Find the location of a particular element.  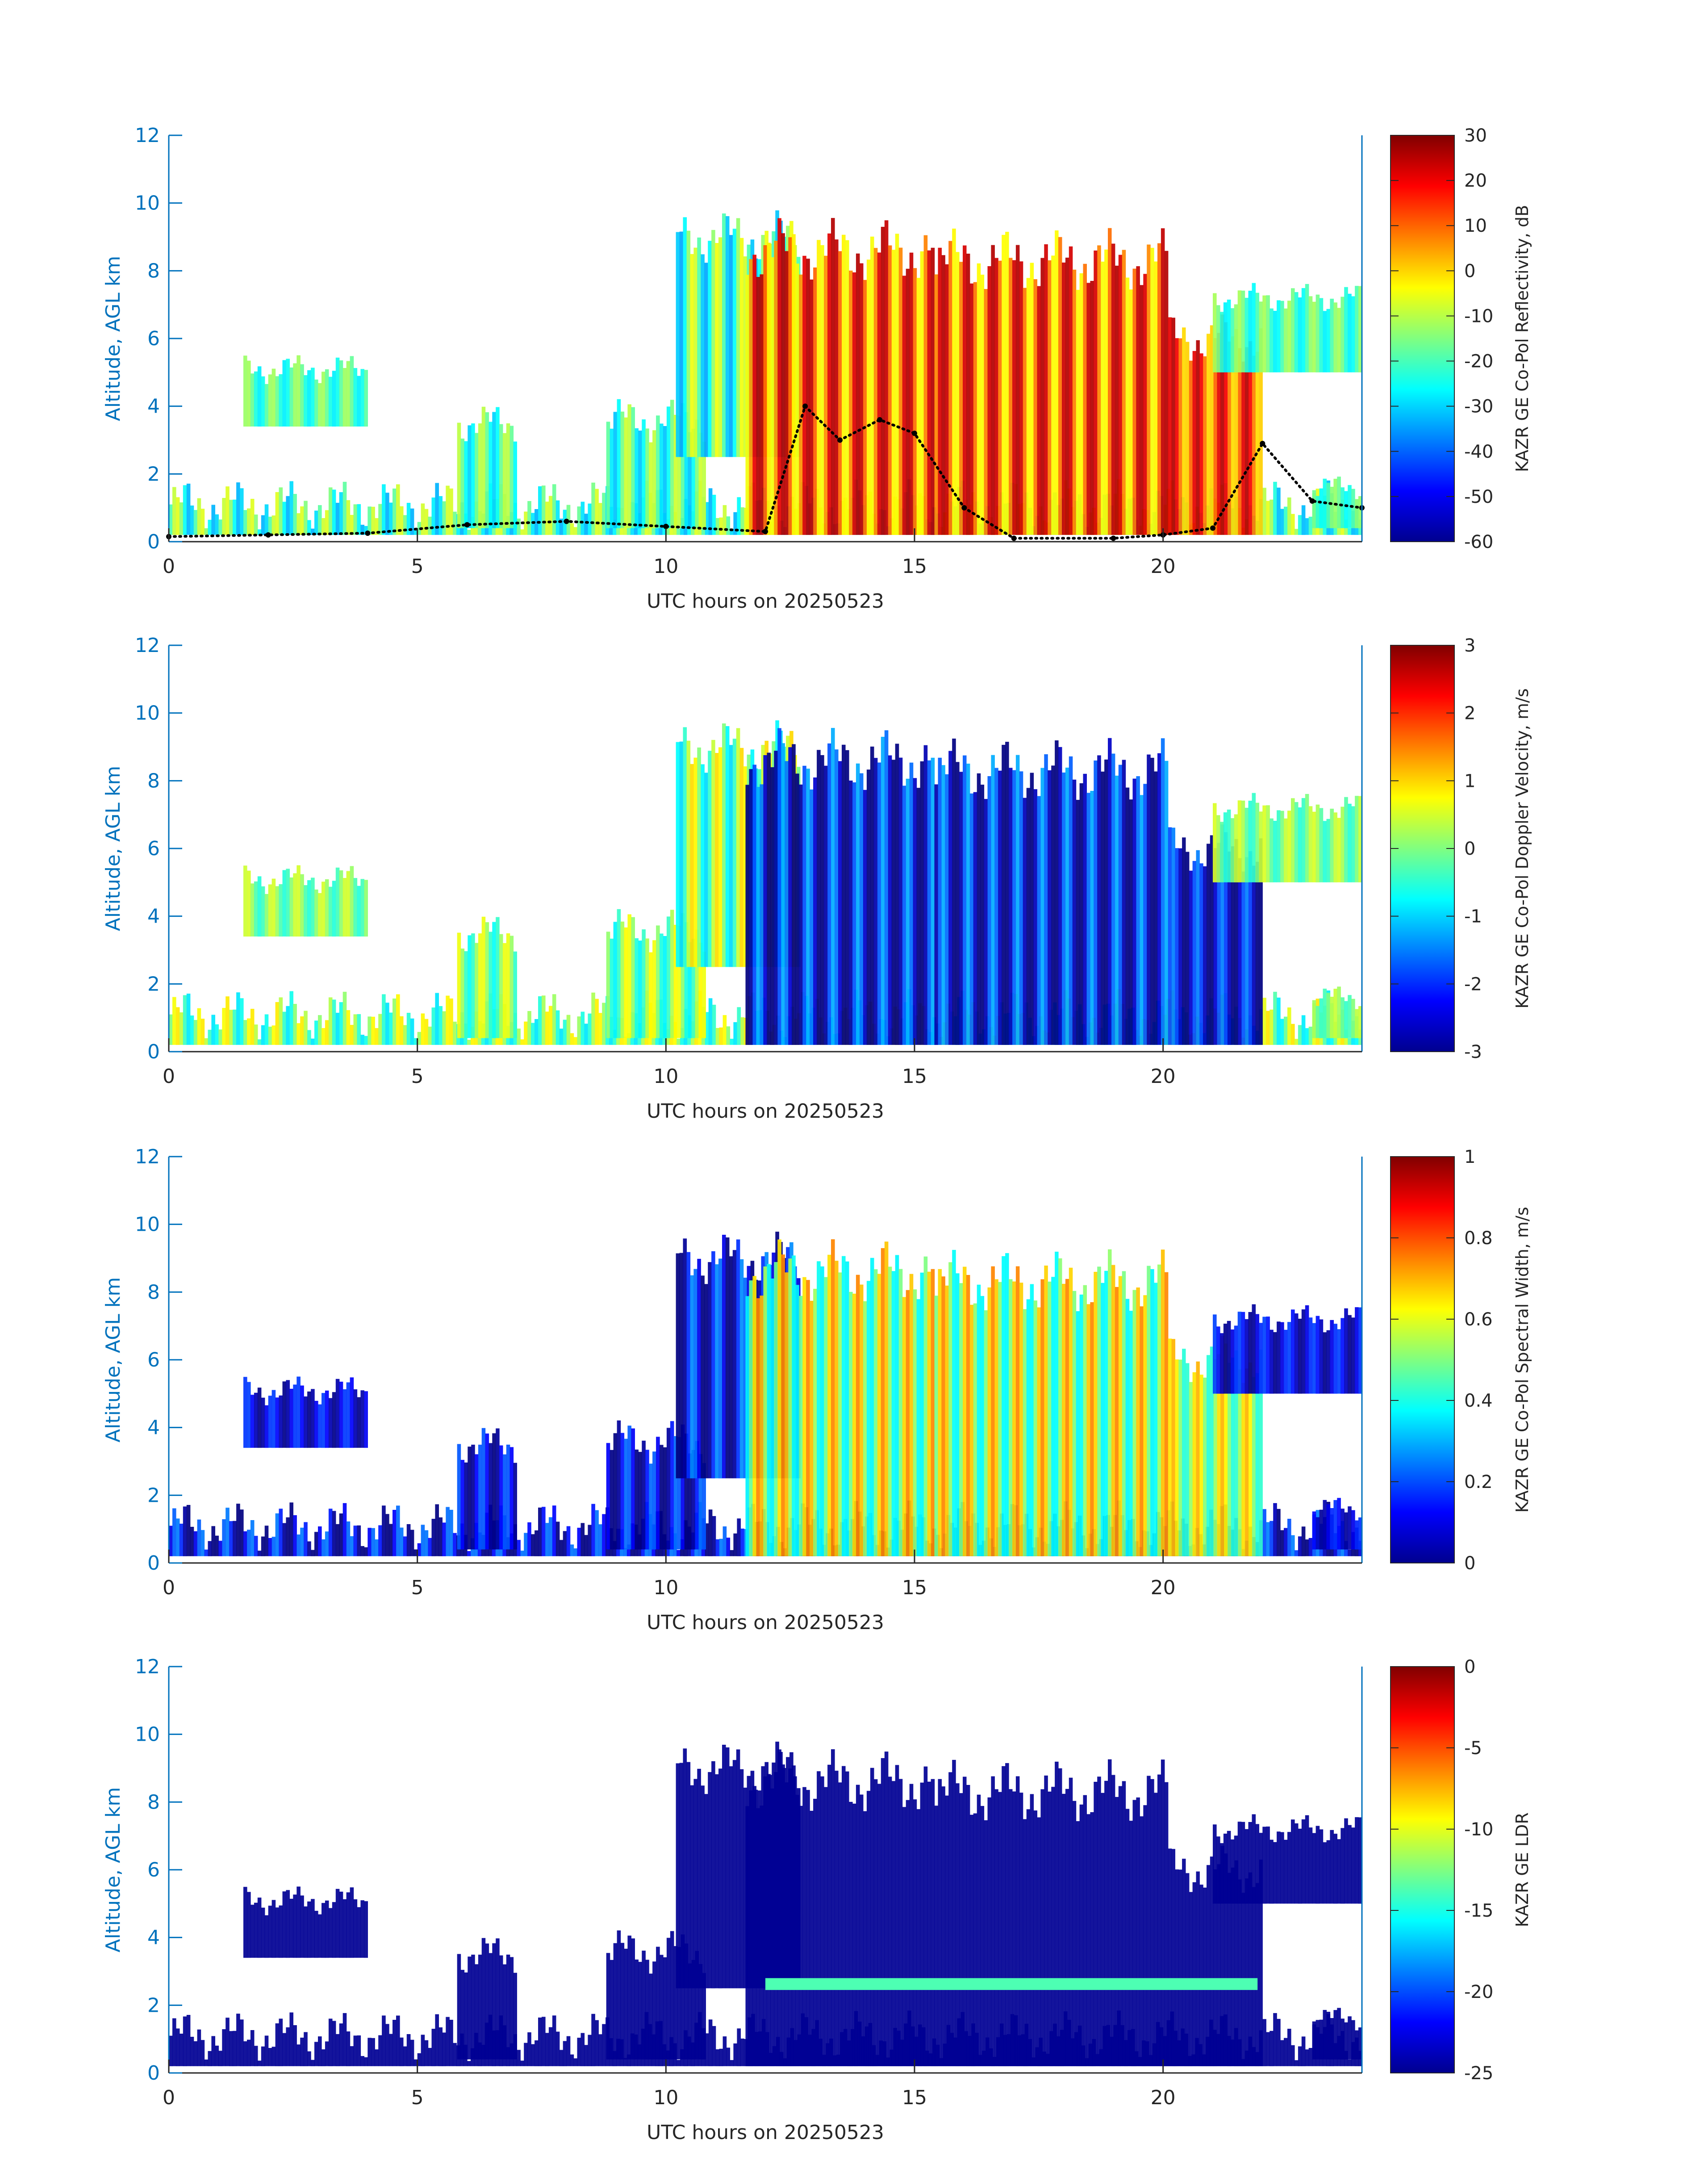

y-axis-label: Altitude, AGL km is located at coordinates (113, 848).